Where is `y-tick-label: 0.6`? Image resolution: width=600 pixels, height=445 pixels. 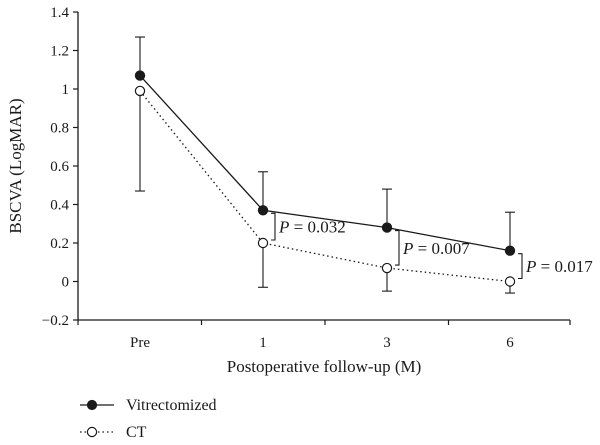 y-tick-label: 0.6 is located at coordinates (59, 167).